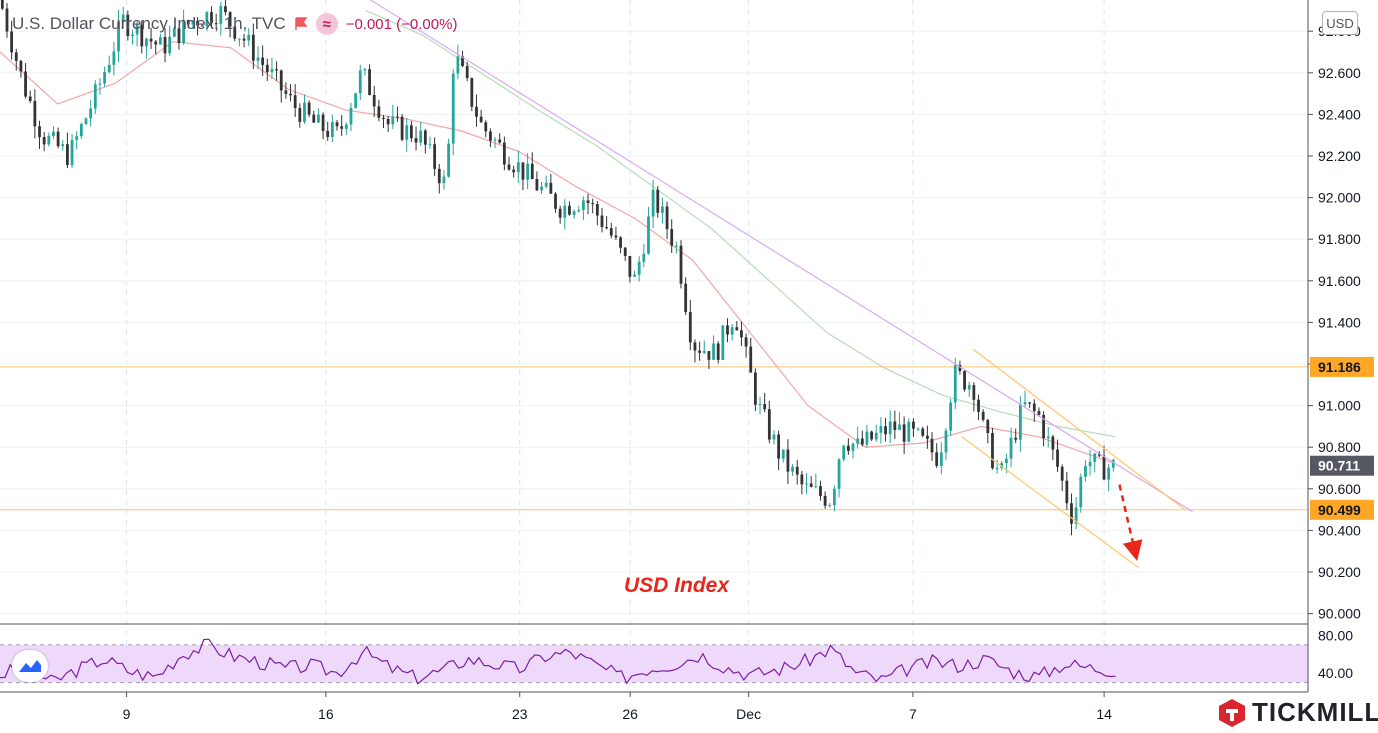 The image size is (1378, 733). Describe the element at coordinates (1339, 466) in the screenshot. I see `last-price-label: 90.711` at that location.